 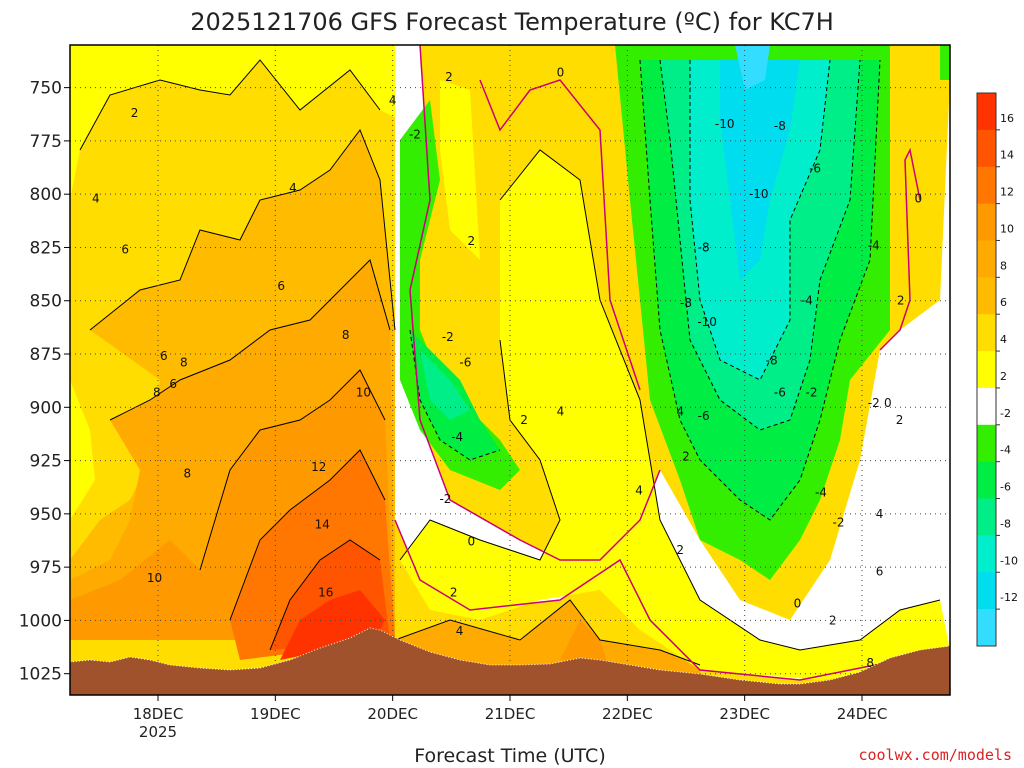 What do you see at coordinates (46, 89) in the screenshot?
I see `y-tick-label: 750` at bounding box center [46, 89].